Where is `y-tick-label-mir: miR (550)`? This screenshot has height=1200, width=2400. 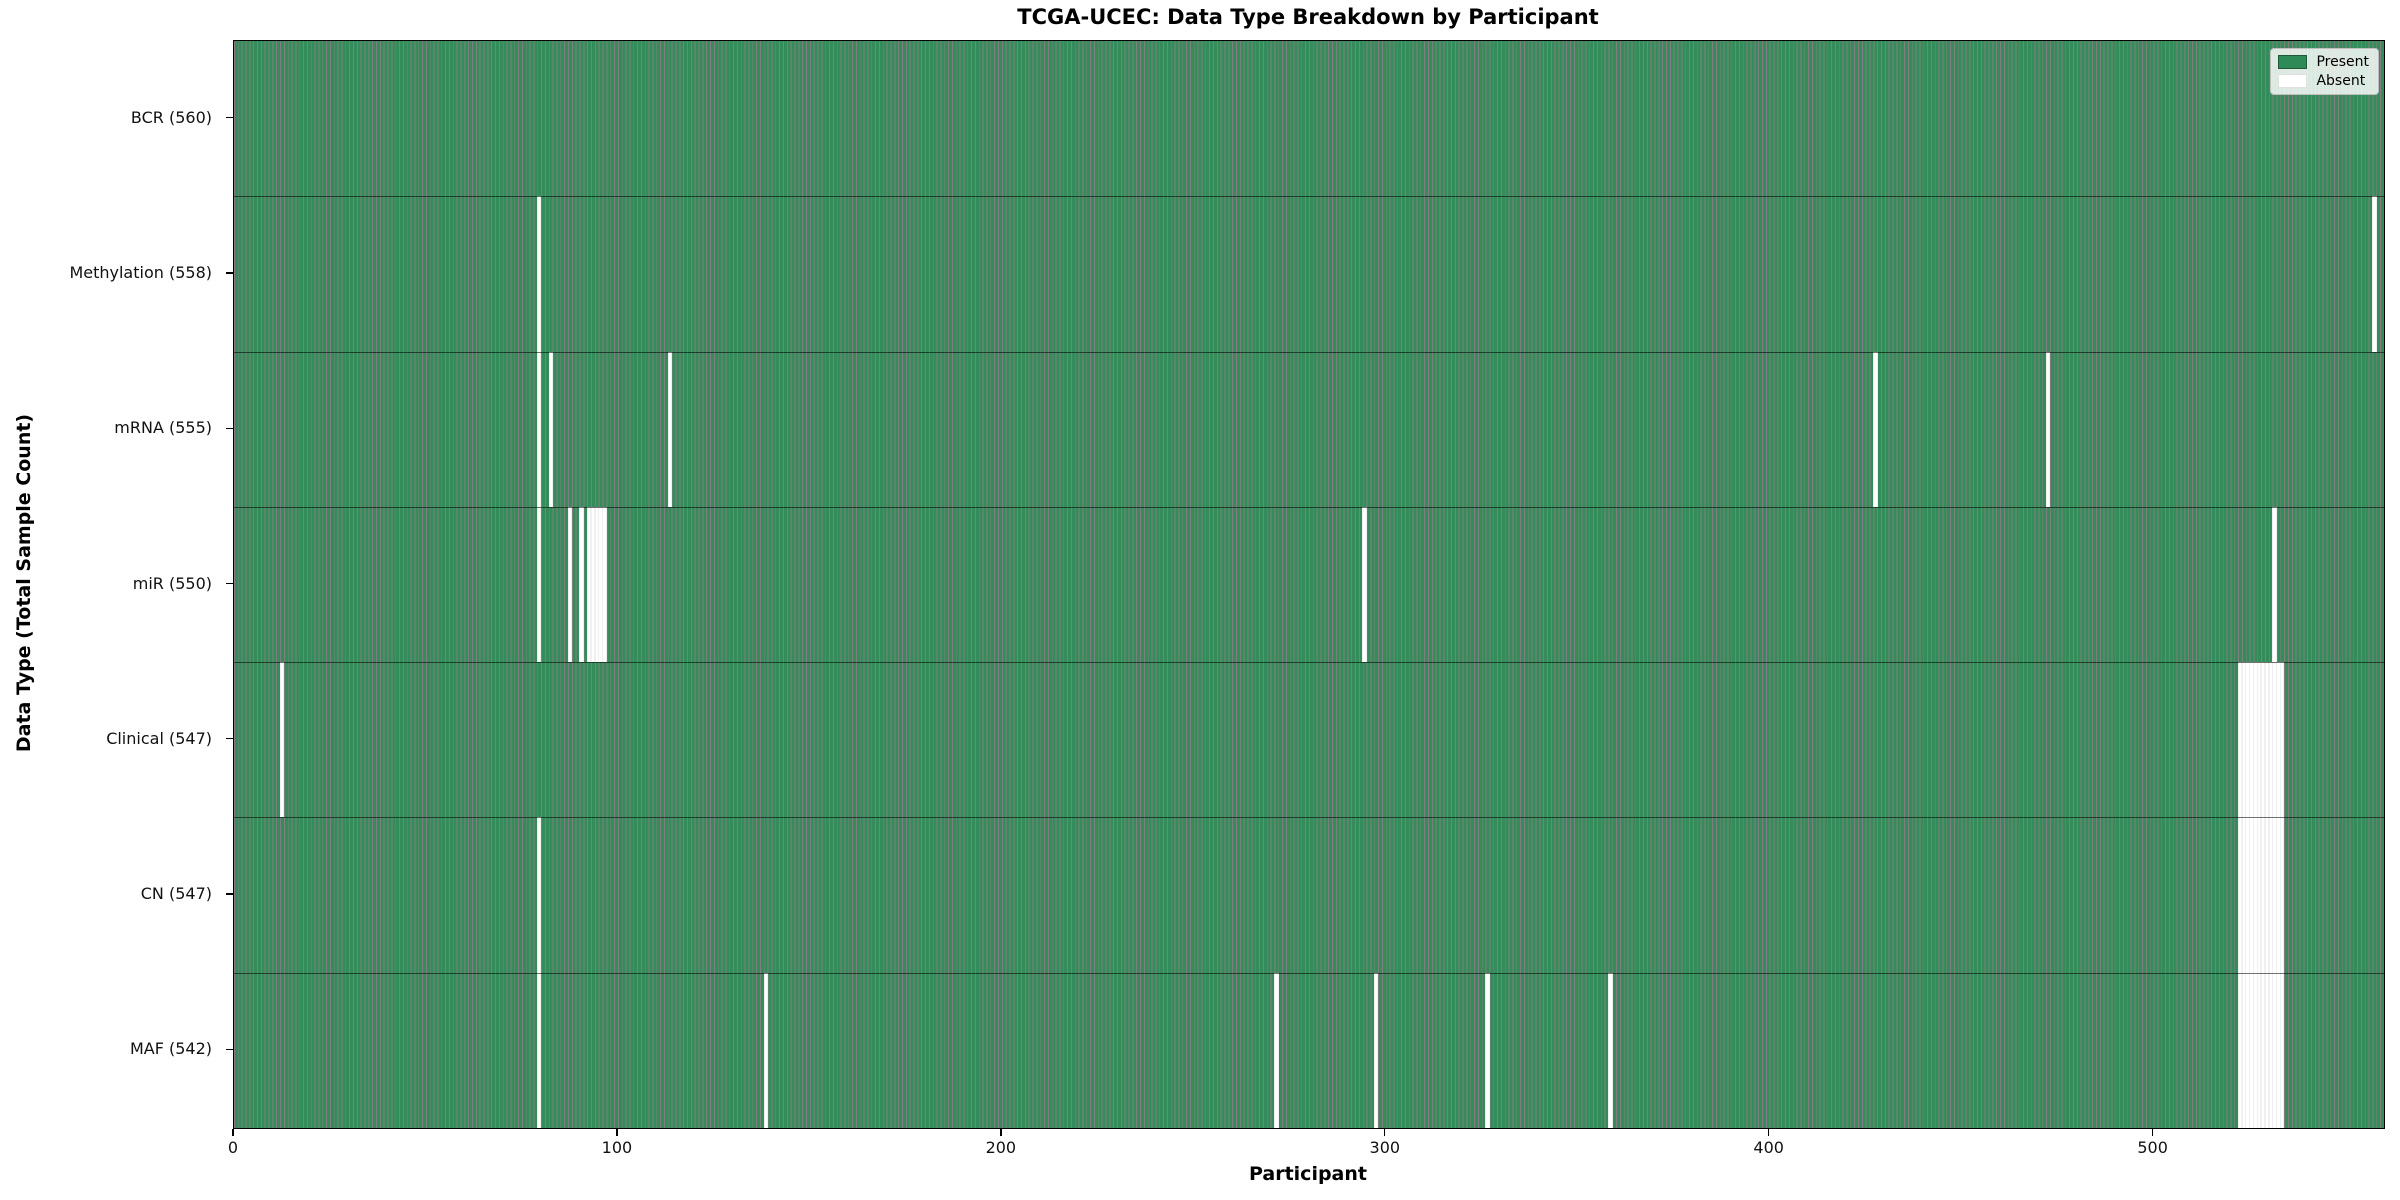
y-tick-label-mir: miR (550) is located at coordinates (172, 583).